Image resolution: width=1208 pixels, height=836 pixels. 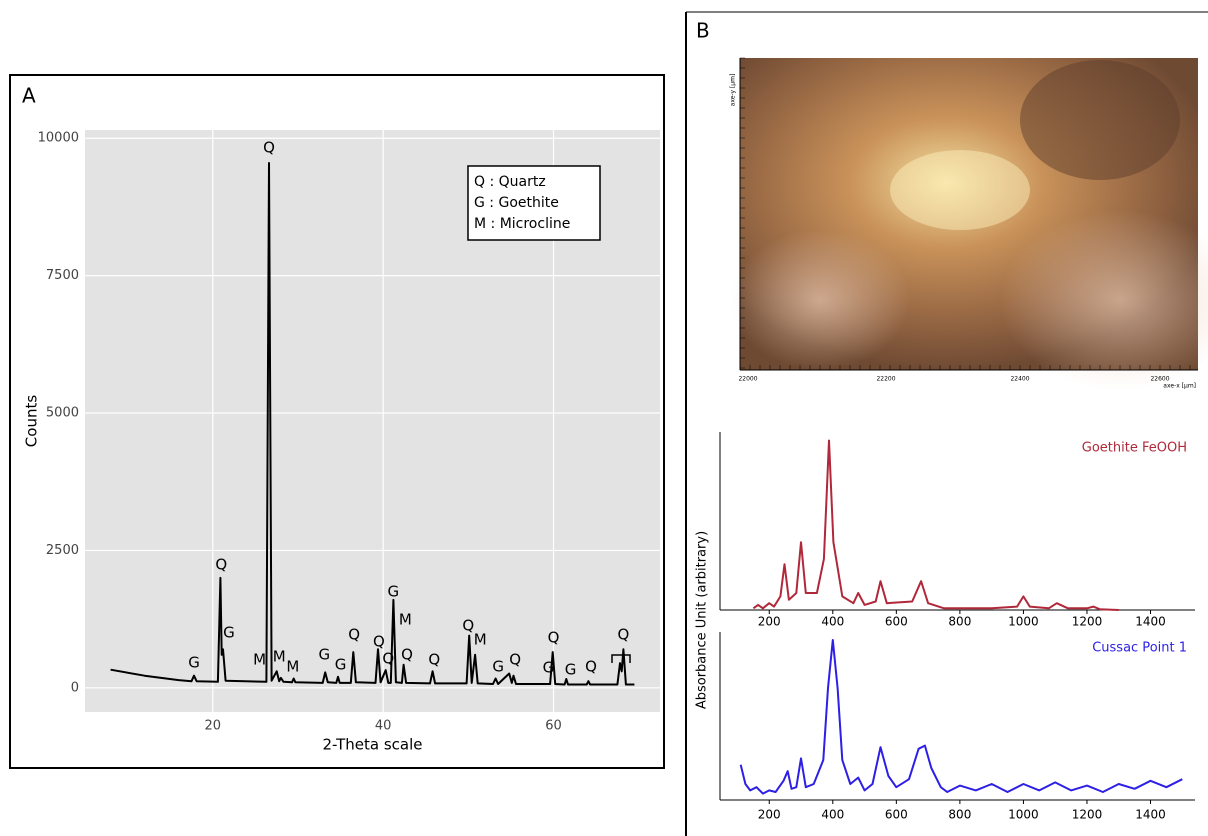 I want to click on y-tick-label: 7500, so click(x=62, y=275).